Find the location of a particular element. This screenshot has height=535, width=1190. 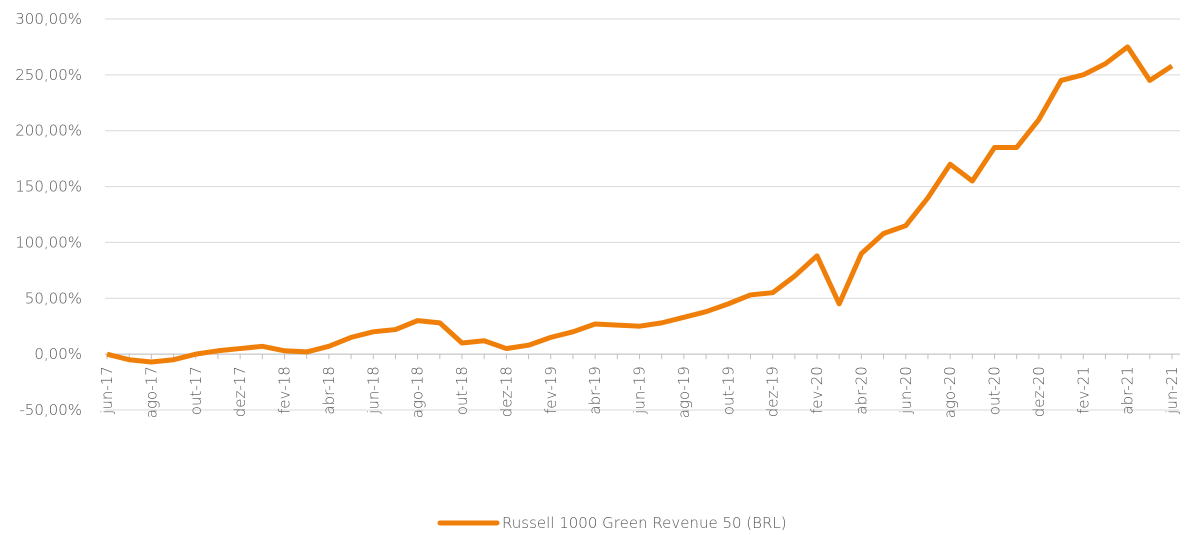

y-tick-label: 0,00% is located at coordinates (58, 354).